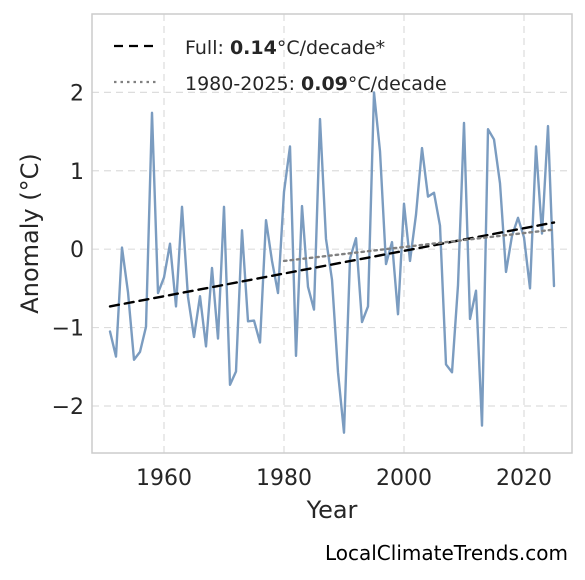 The height and width of the screenshot is (580, 585). I want to click on legend-recent-suffix: °C/decade, so click(397, 84).